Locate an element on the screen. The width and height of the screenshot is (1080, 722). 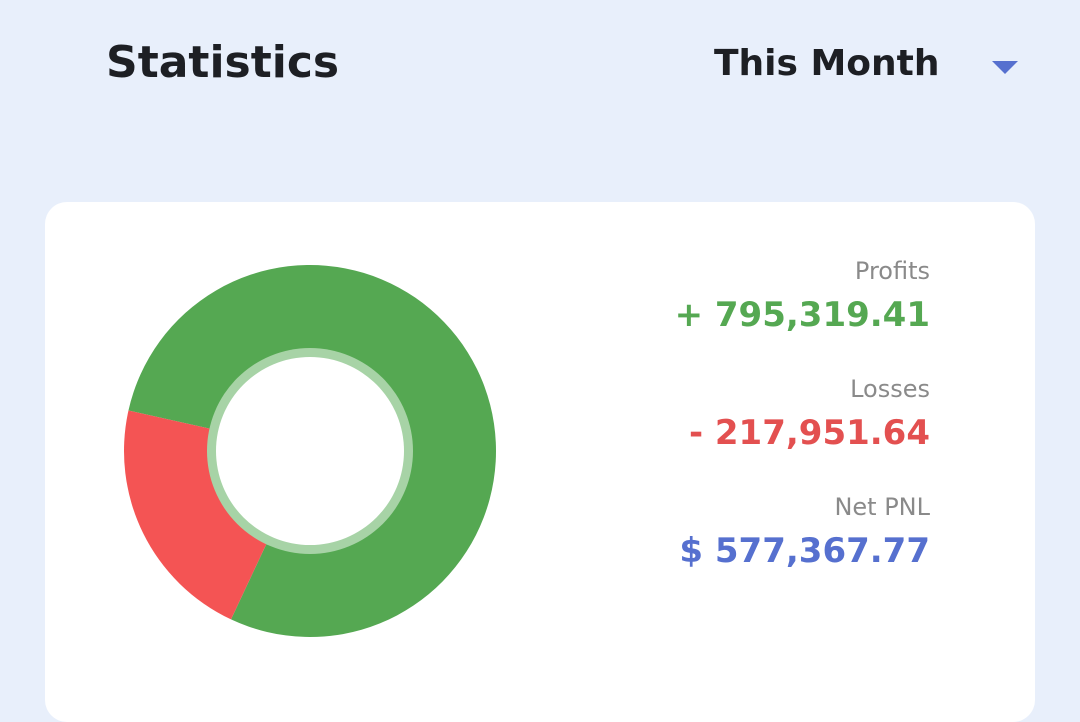
period-dropdown: This Month is located at coordinates (870, 63).